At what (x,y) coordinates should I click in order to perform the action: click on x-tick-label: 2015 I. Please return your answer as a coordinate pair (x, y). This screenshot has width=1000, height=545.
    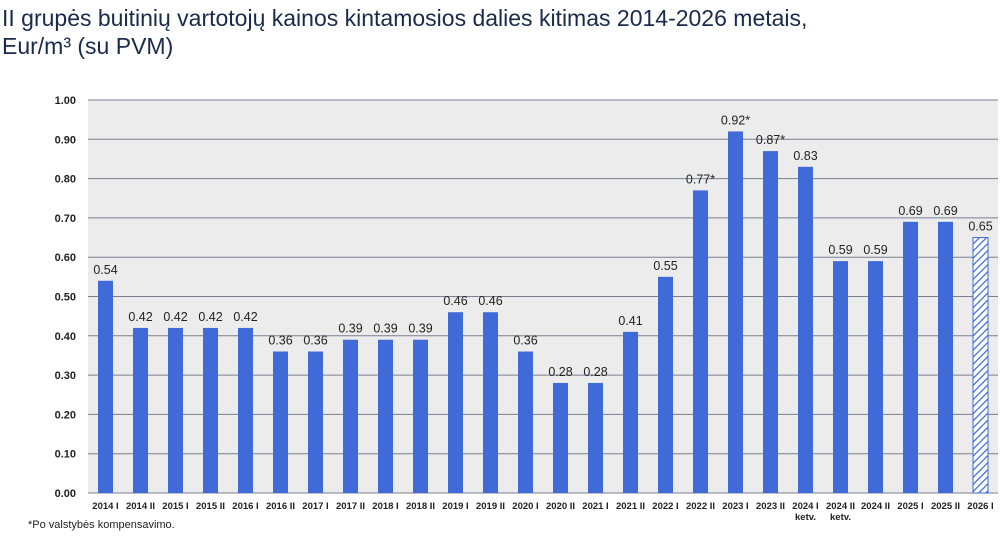
    Looking at the image, I should click on (175, 506).